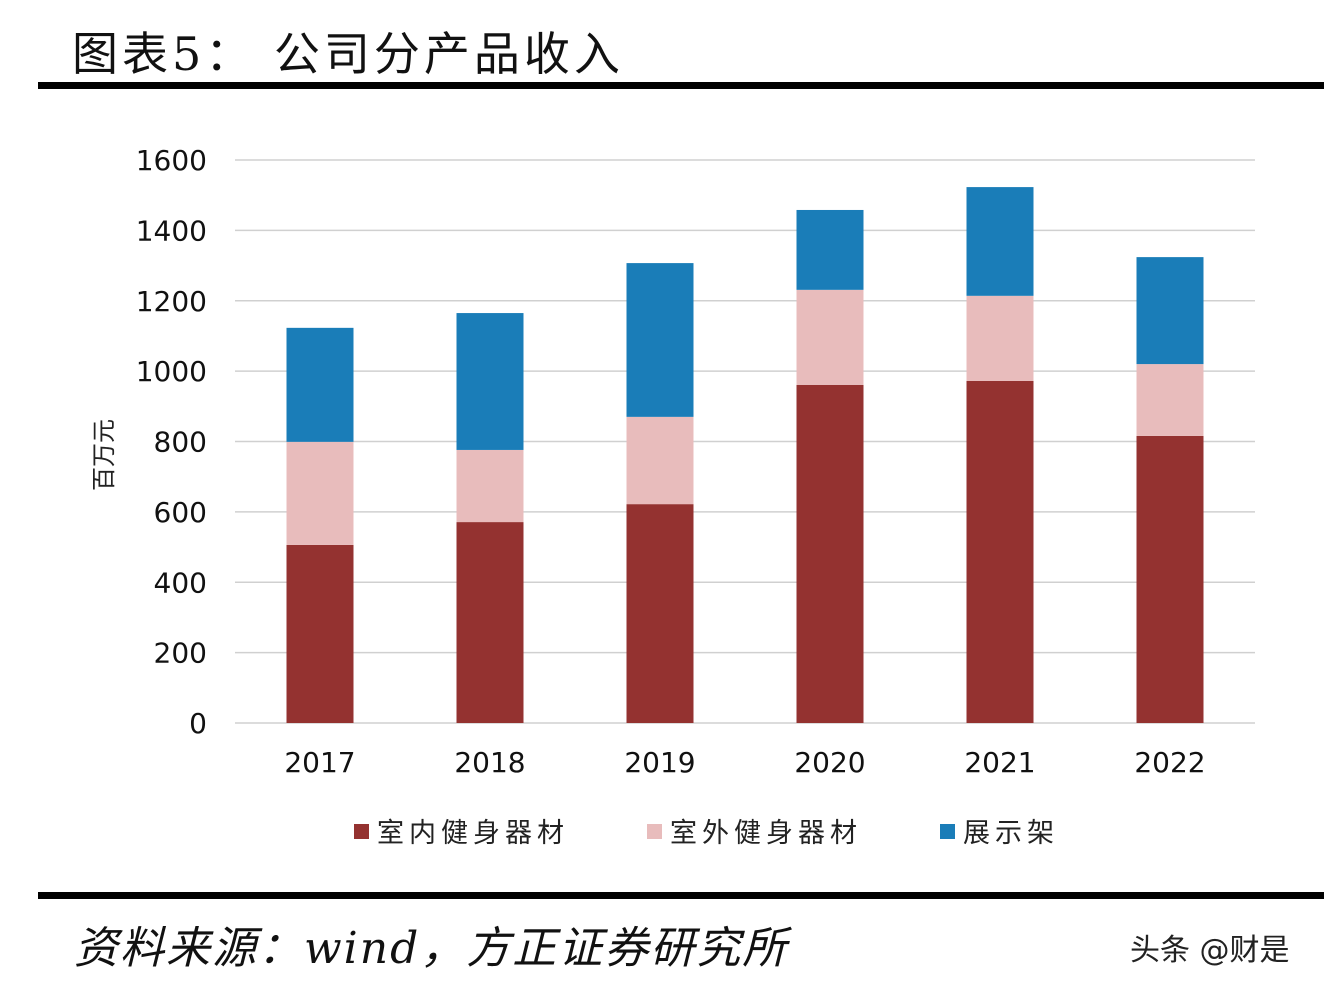 The image size is (1338, 992). What do you see at coordinates (319, 762) in the screenshot?
I see `x-tick-label: 2017` at bounding box center [319, 762].